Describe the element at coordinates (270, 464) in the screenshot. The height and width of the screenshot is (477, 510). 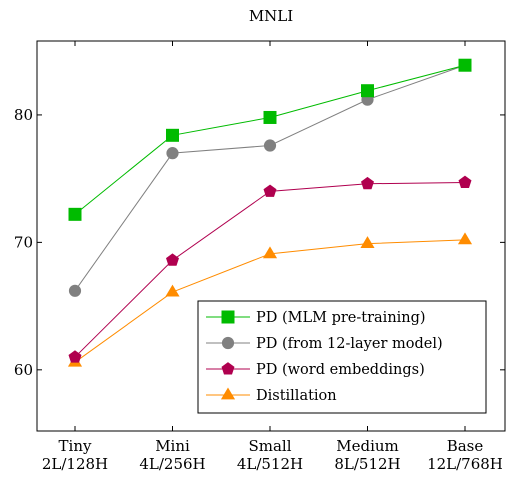
I see `x-tick-label: 4L/512H` at that location.